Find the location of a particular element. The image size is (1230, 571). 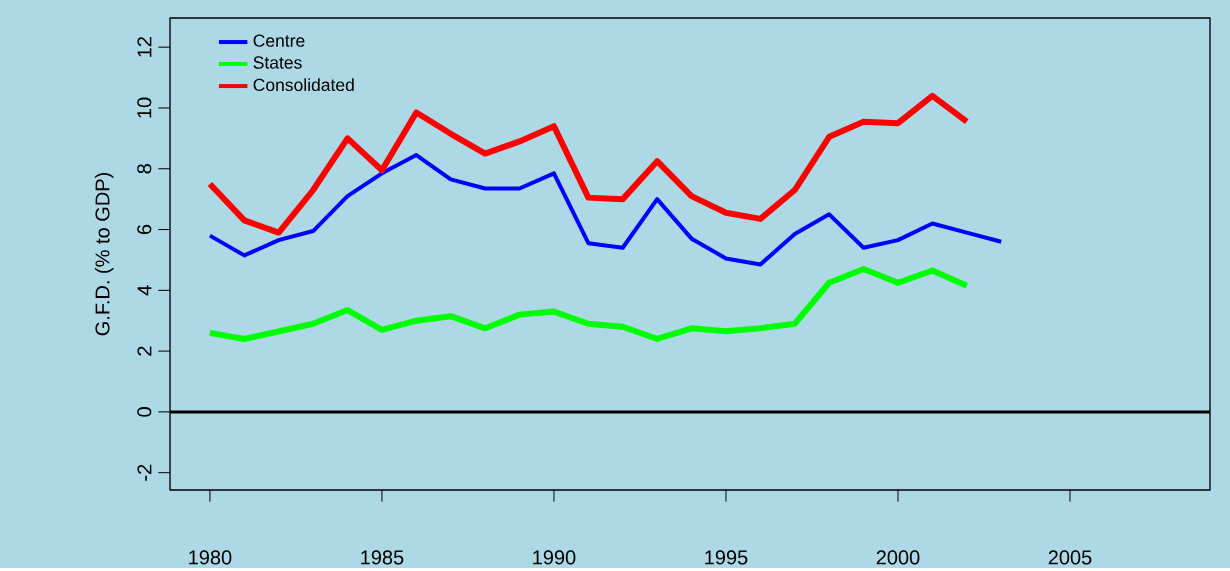

y-tick-label: 4 is located at coordinates (144, 290).